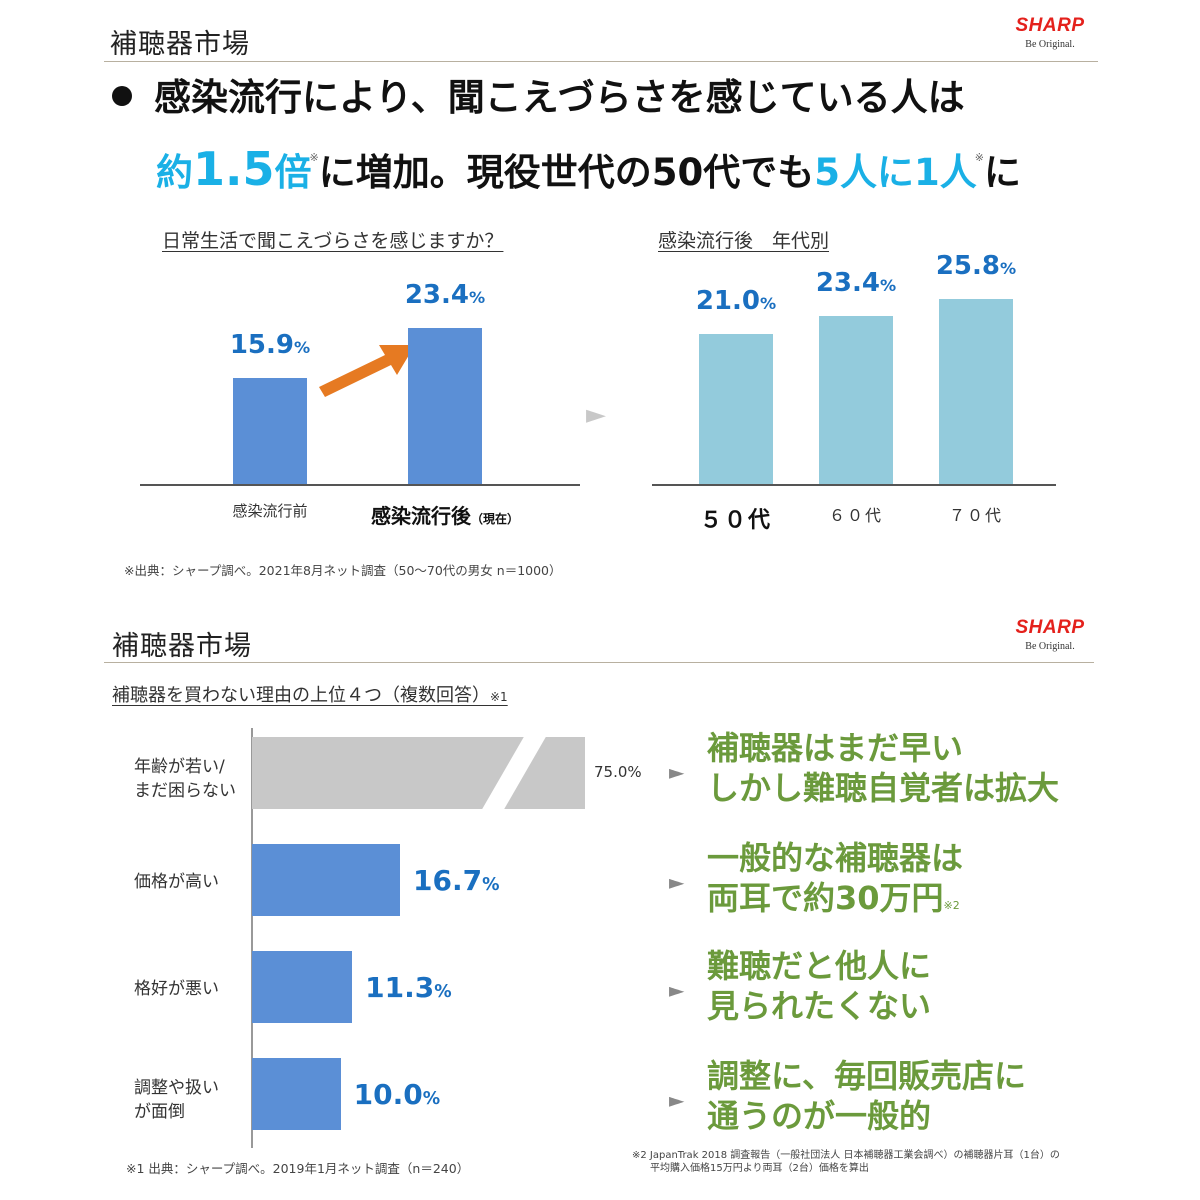 This screenshot has width=1200, height=1200. I want to click on category-label: 年齢が若い/ まだ困らない, so click(185, 779).